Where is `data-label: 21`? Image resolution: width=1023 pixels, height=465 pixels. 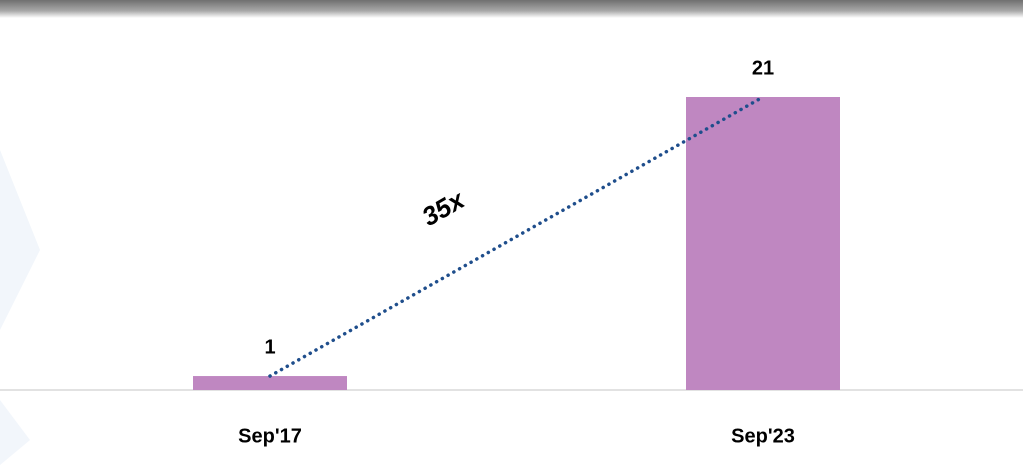 data-label: 21 is located at coordinates (763, 68).